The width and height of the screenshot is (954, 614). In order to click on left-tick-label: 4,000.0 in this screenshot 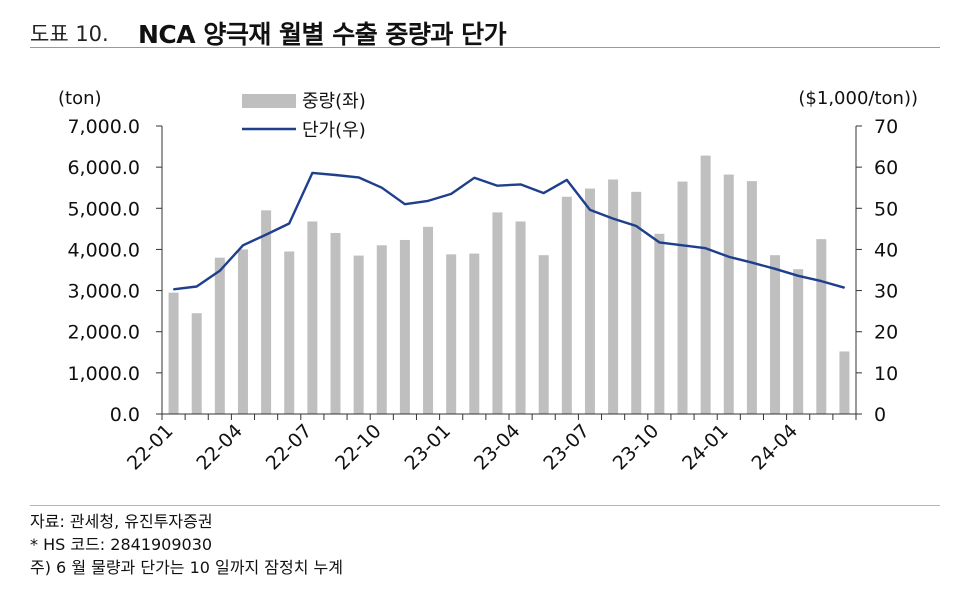, I will do `click(103, 250)`.